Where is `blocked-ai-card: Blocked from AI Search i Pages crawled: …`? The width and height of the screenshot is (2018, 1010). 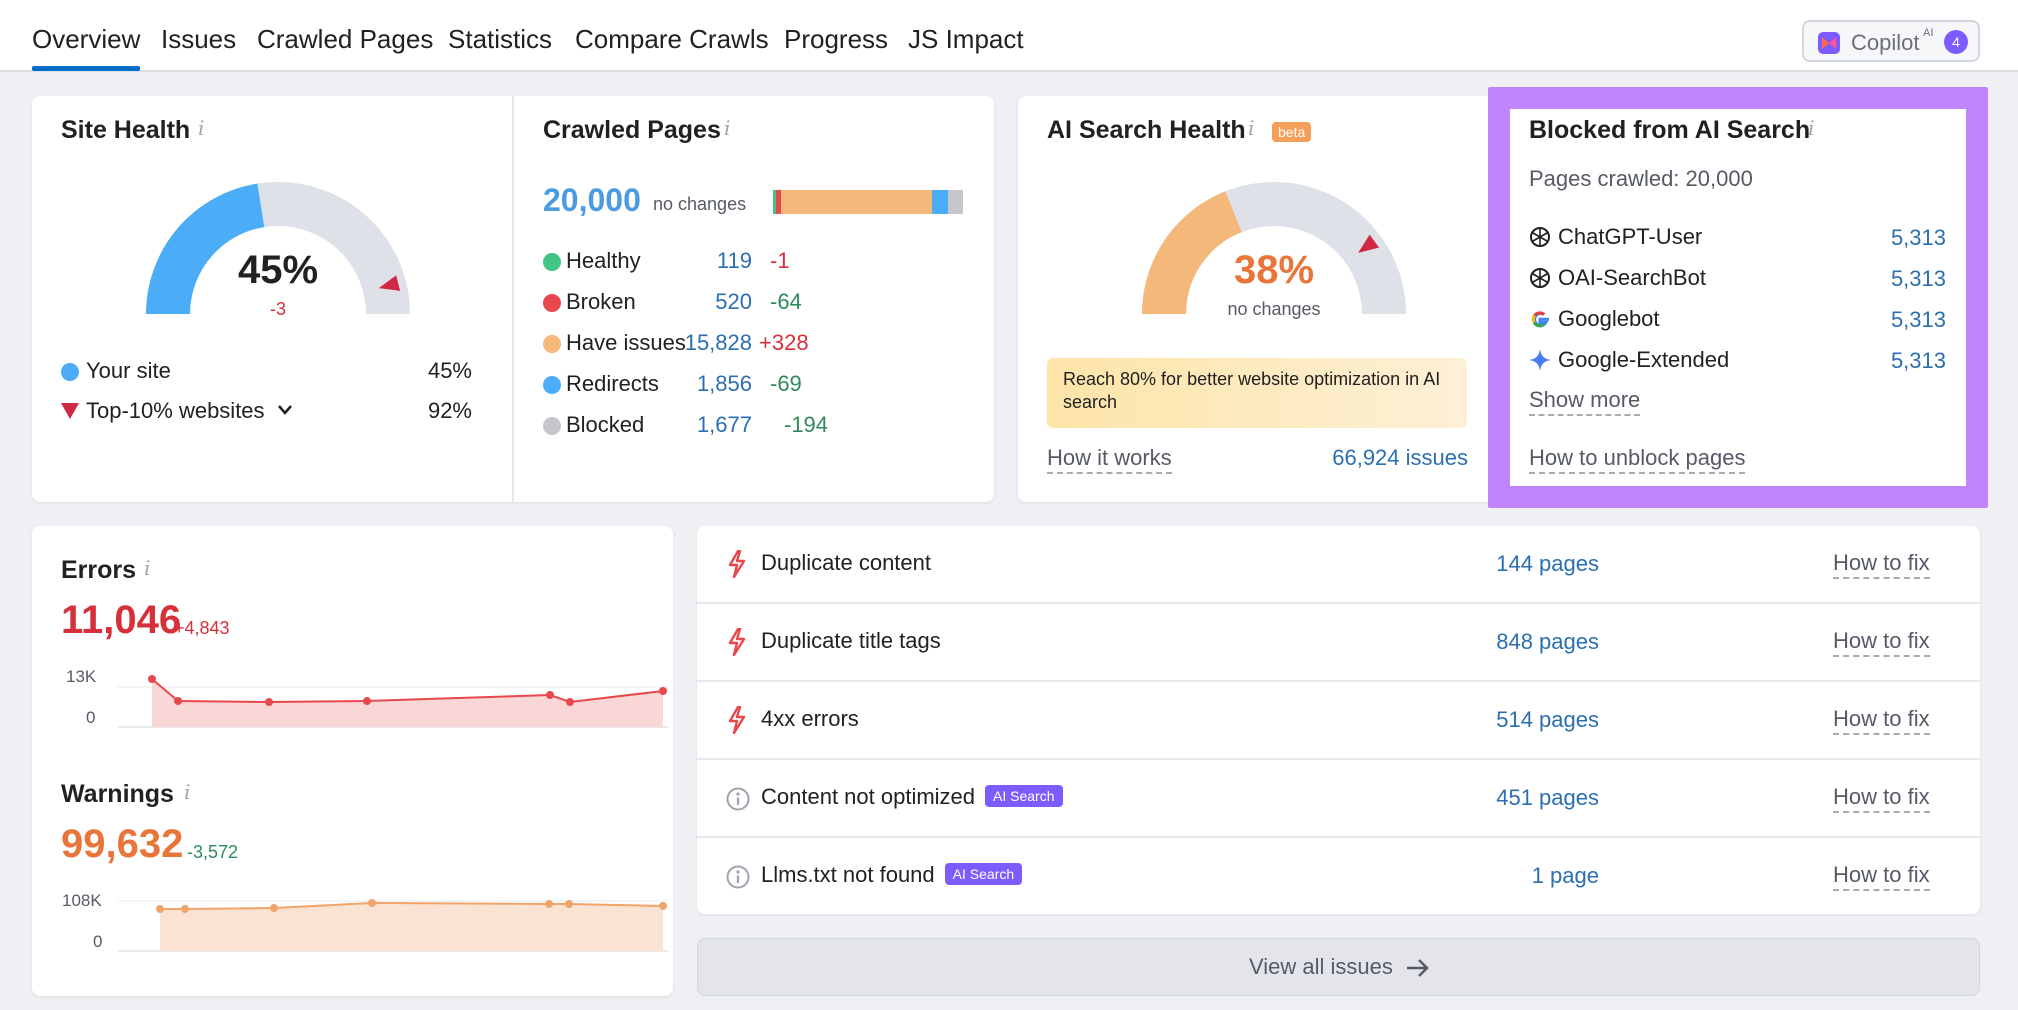
blocked-ai-card: Blocked from AI Search i Pages crawled: … is located at coordinates (1738, 297).